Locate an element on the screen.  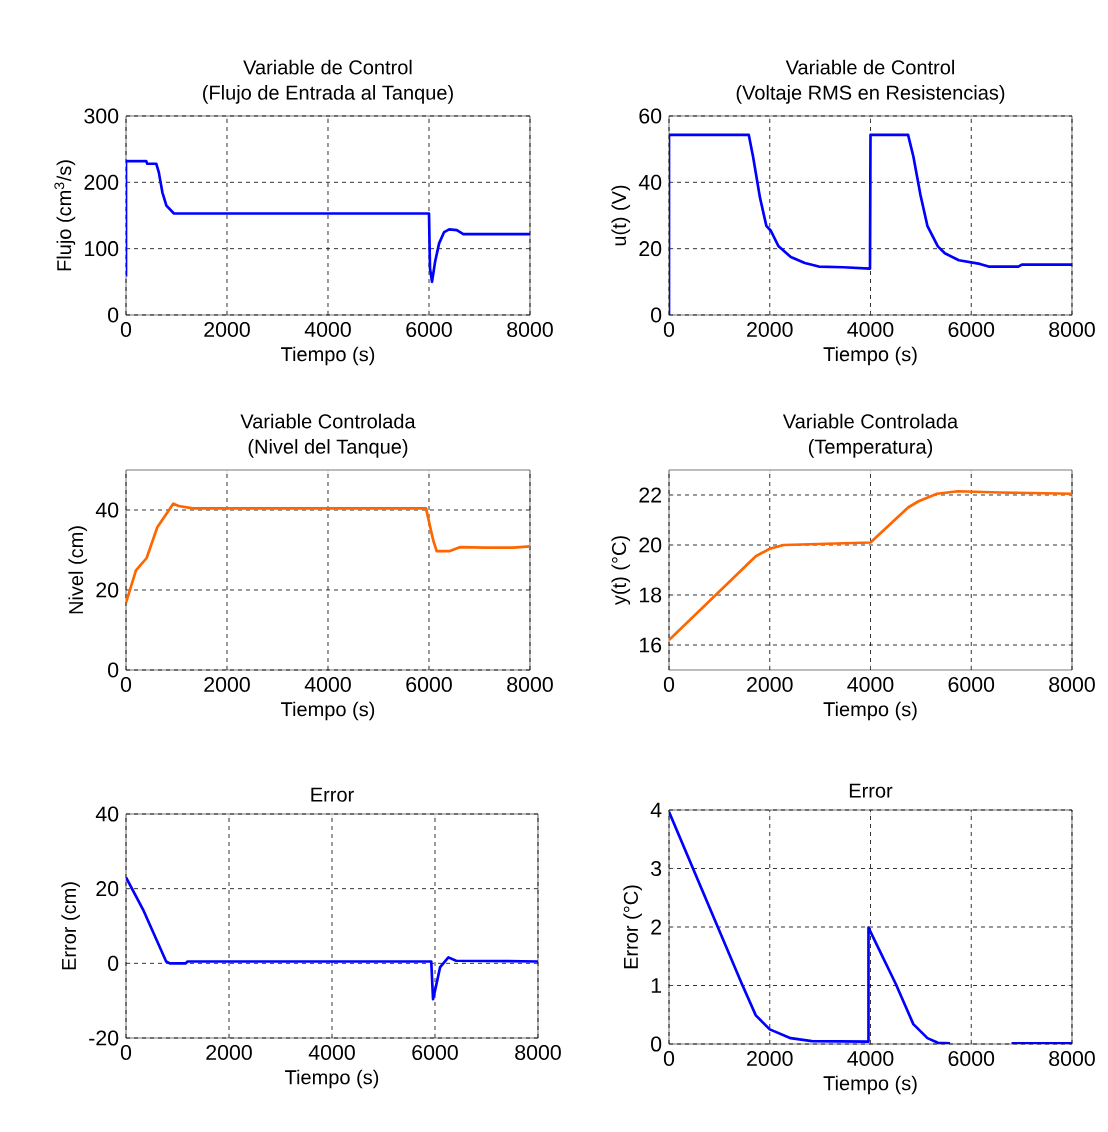
y-axis-title: Nivel (cm) is located at coordinates (78, 570).